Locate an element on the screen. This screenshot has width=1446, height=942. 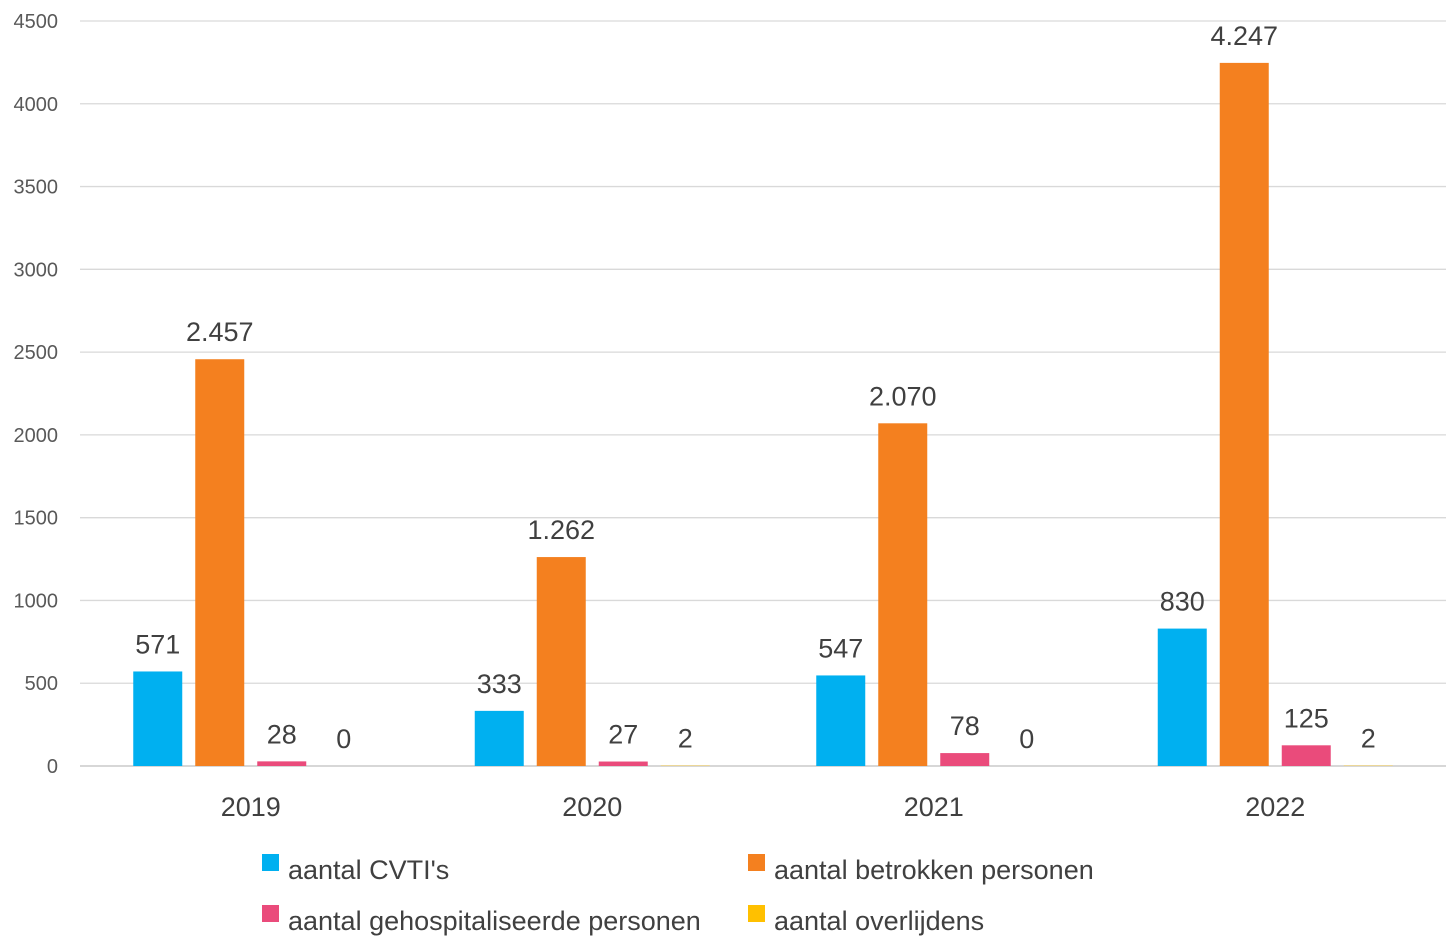
data-label: 27 is located at coordinates (623, 735).